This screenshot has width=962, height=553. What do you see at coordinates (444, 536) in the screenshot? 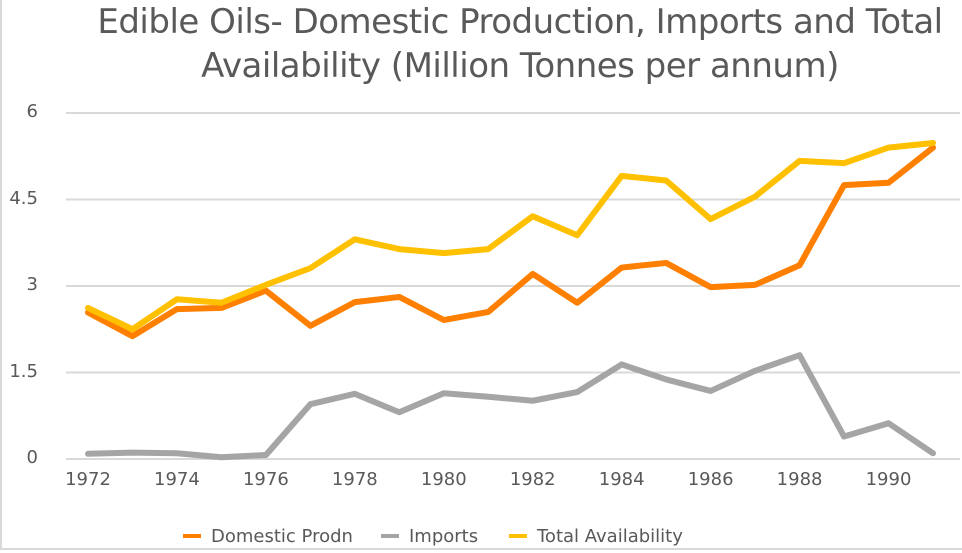
I see `legend-label-imports: Imports` at bounding box center [444, 536].